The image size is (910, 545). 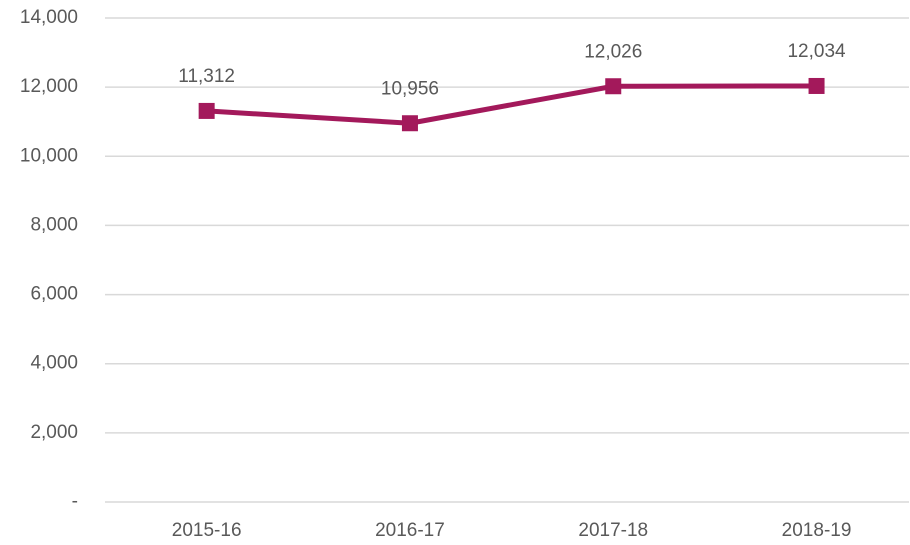 What do you see at coordinates (817, 530) in the screenshot?
I see `x-tick-label: 2018-19` at bounding box center [817, 530].